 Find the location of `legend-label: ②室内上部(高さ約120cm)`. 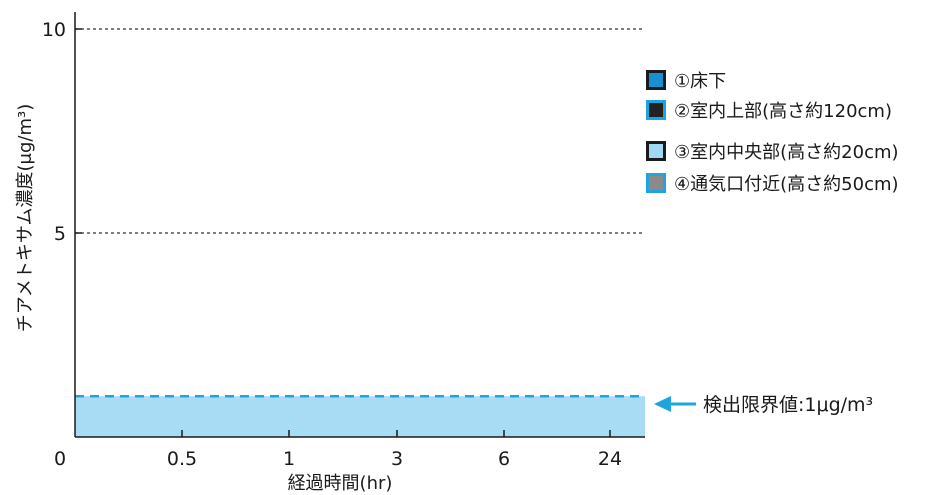

legend-label: ②室内上部(高さ約120cm) is located at coordinates (783, 111).